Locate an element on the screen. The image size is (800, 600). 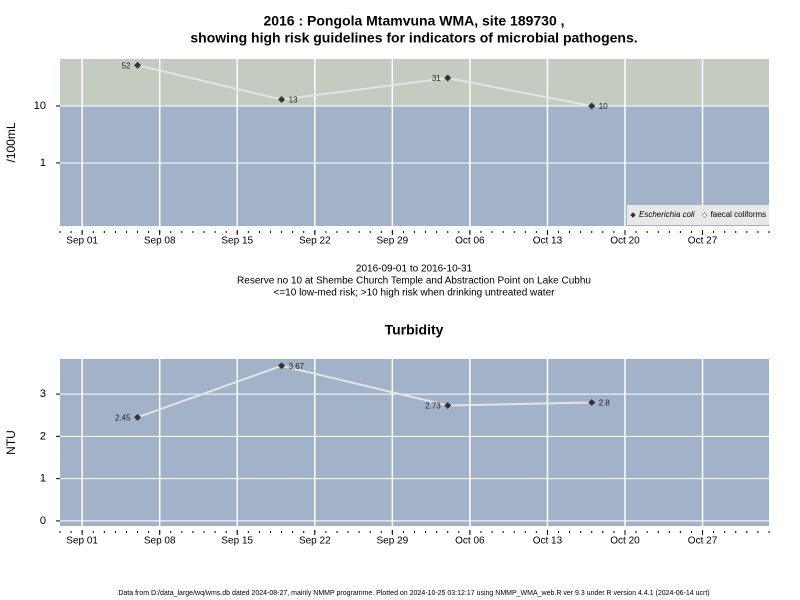
y-axis-label: NTU is located at coordinates (11, 442).